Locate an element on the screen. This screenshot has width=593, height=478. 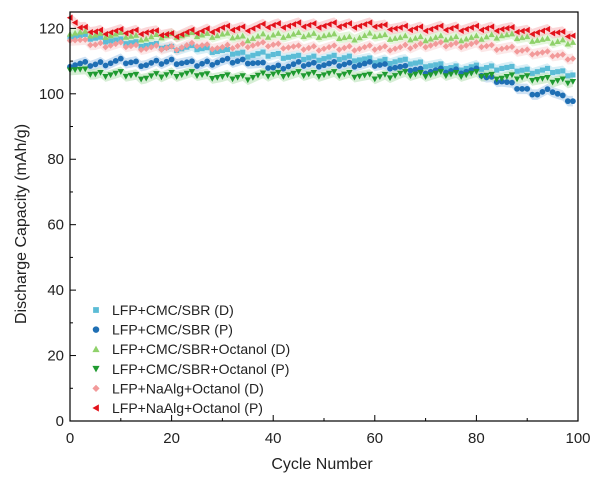
legend-marker is located at coordinates (96, 349).